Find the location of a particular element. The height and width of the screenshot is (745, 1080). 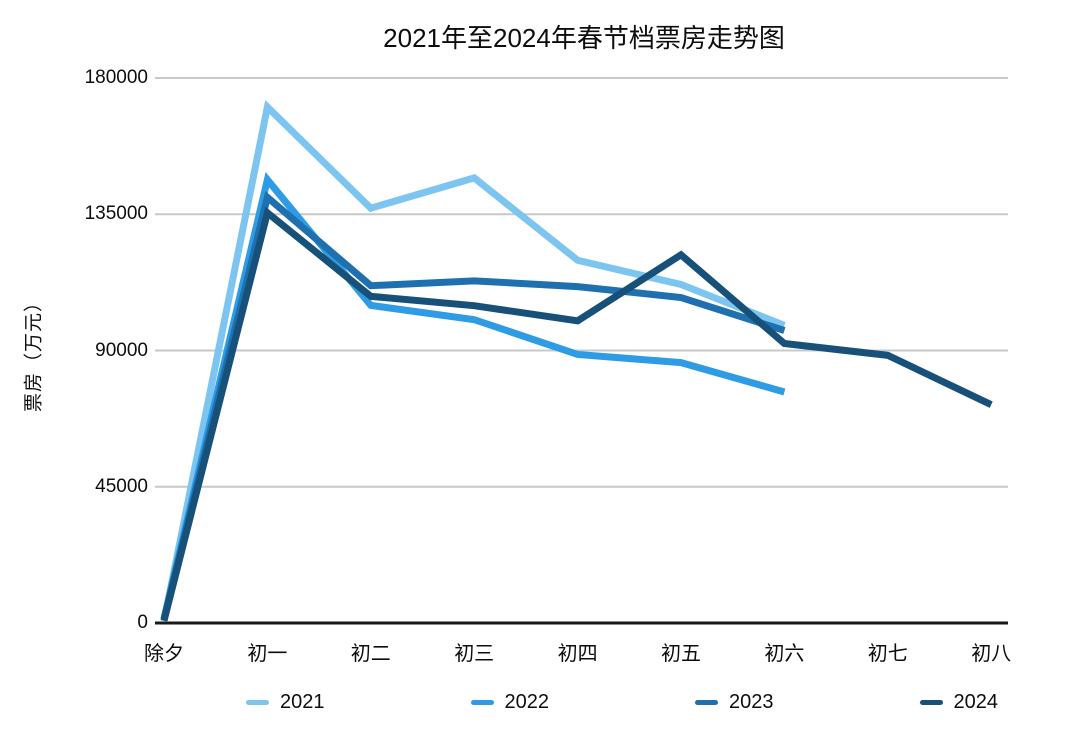

legend-item-2024: 2024 is located at coordinates (959, 702).